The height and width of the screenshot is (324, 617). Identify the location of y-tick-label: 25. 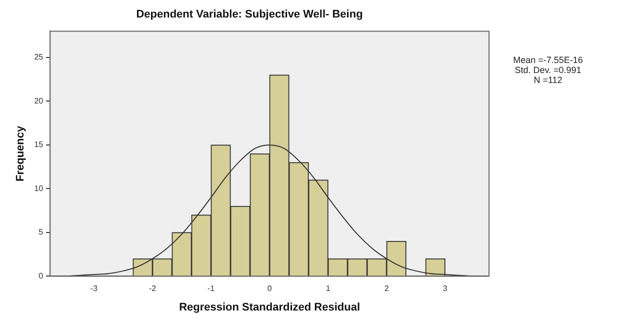
(39, 57).